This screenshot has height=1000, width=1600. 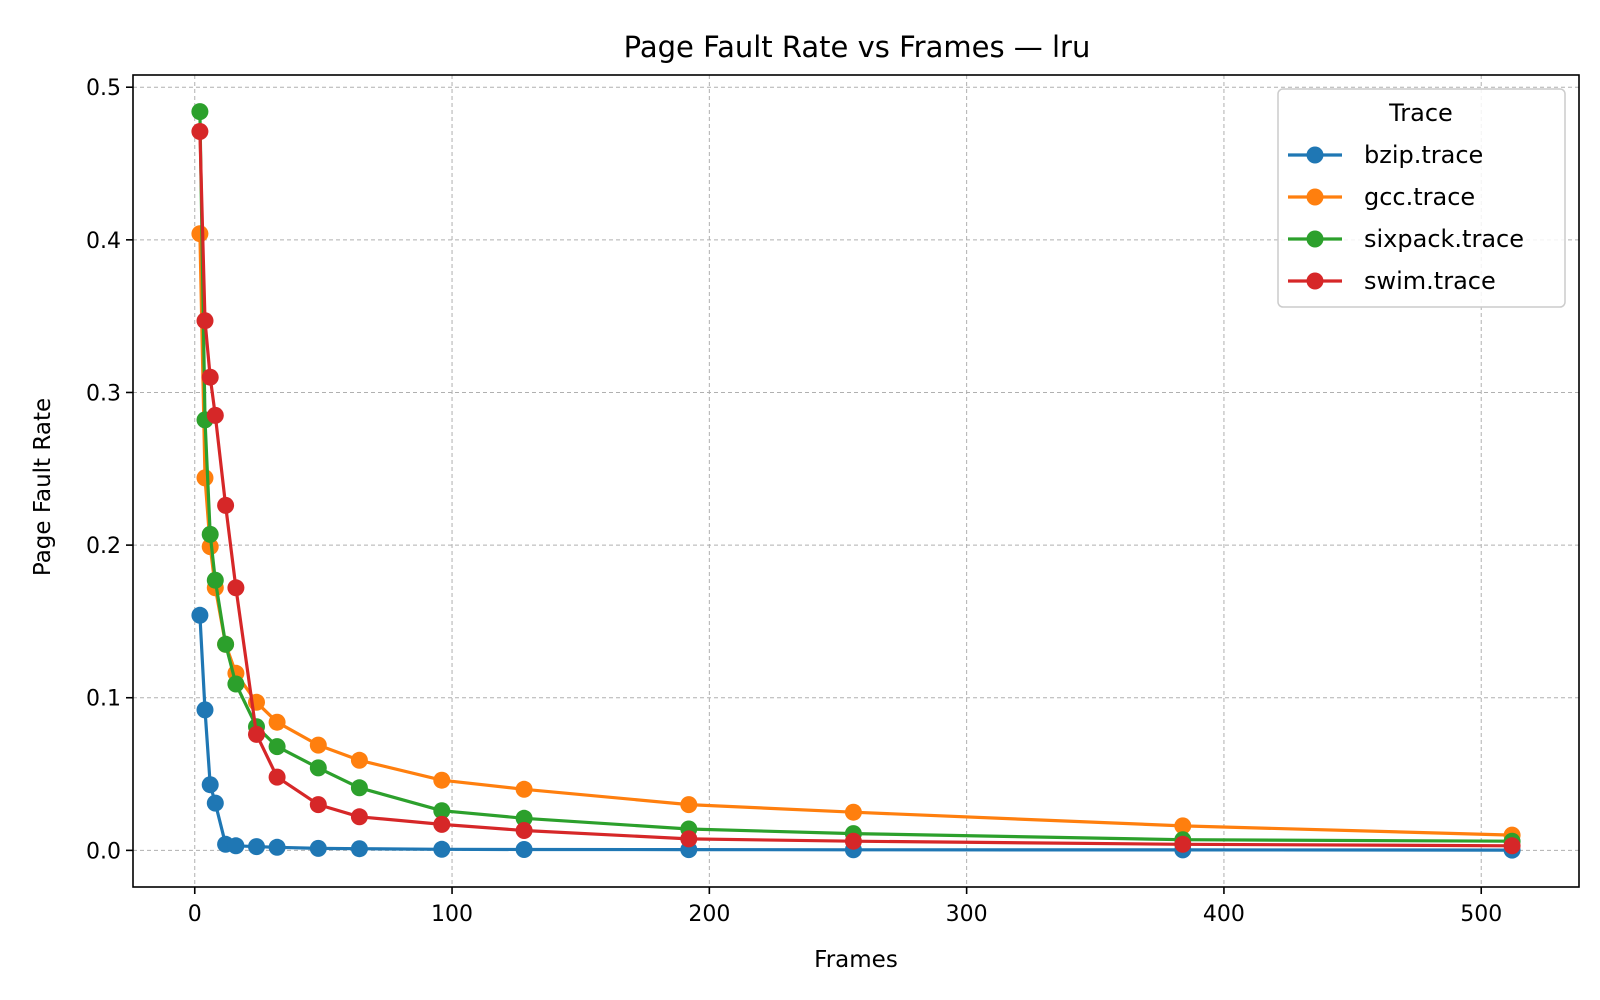 What do you see at coordinates (195, 914) in the screenshot?
I see `x-tick-label: 0` at bounding box center [195, 914].